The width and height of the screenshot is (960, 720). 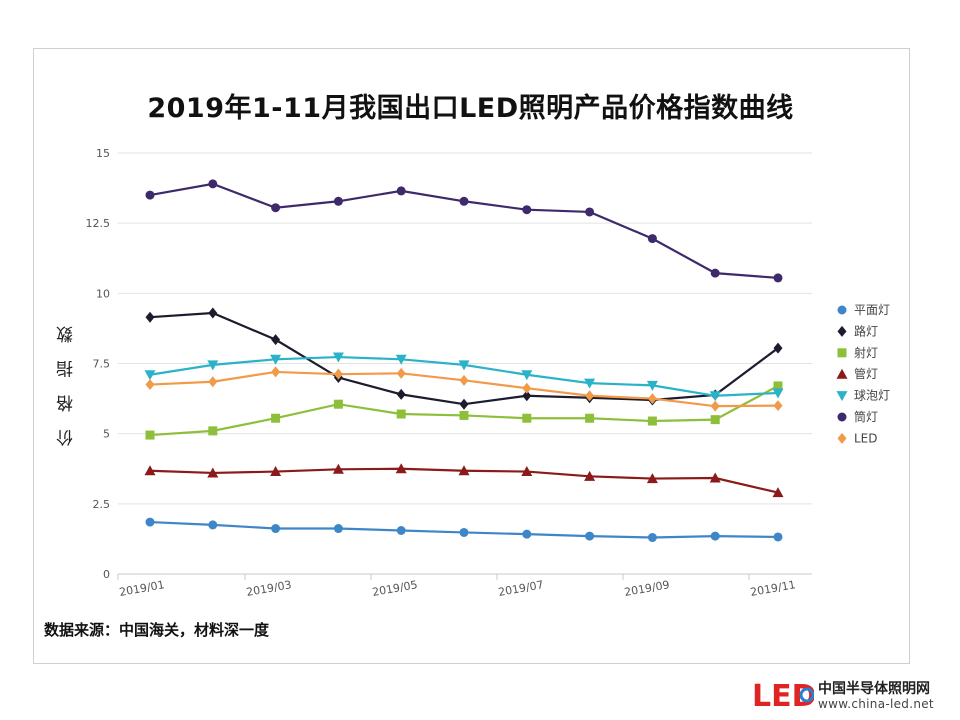 I want to click on source-note: 数据来源：中国海关，材料深一度, so click(x=157, y=630).